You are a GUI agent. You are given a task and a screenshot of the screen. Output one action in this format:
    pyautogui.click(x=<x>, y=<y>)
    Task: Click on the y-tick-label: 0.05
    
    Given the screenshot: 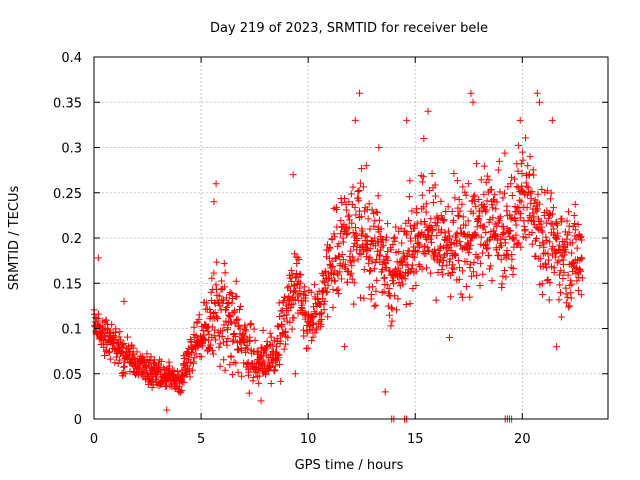 What is the action you would take?
    pyautogui.click(x=67, y=375)
    